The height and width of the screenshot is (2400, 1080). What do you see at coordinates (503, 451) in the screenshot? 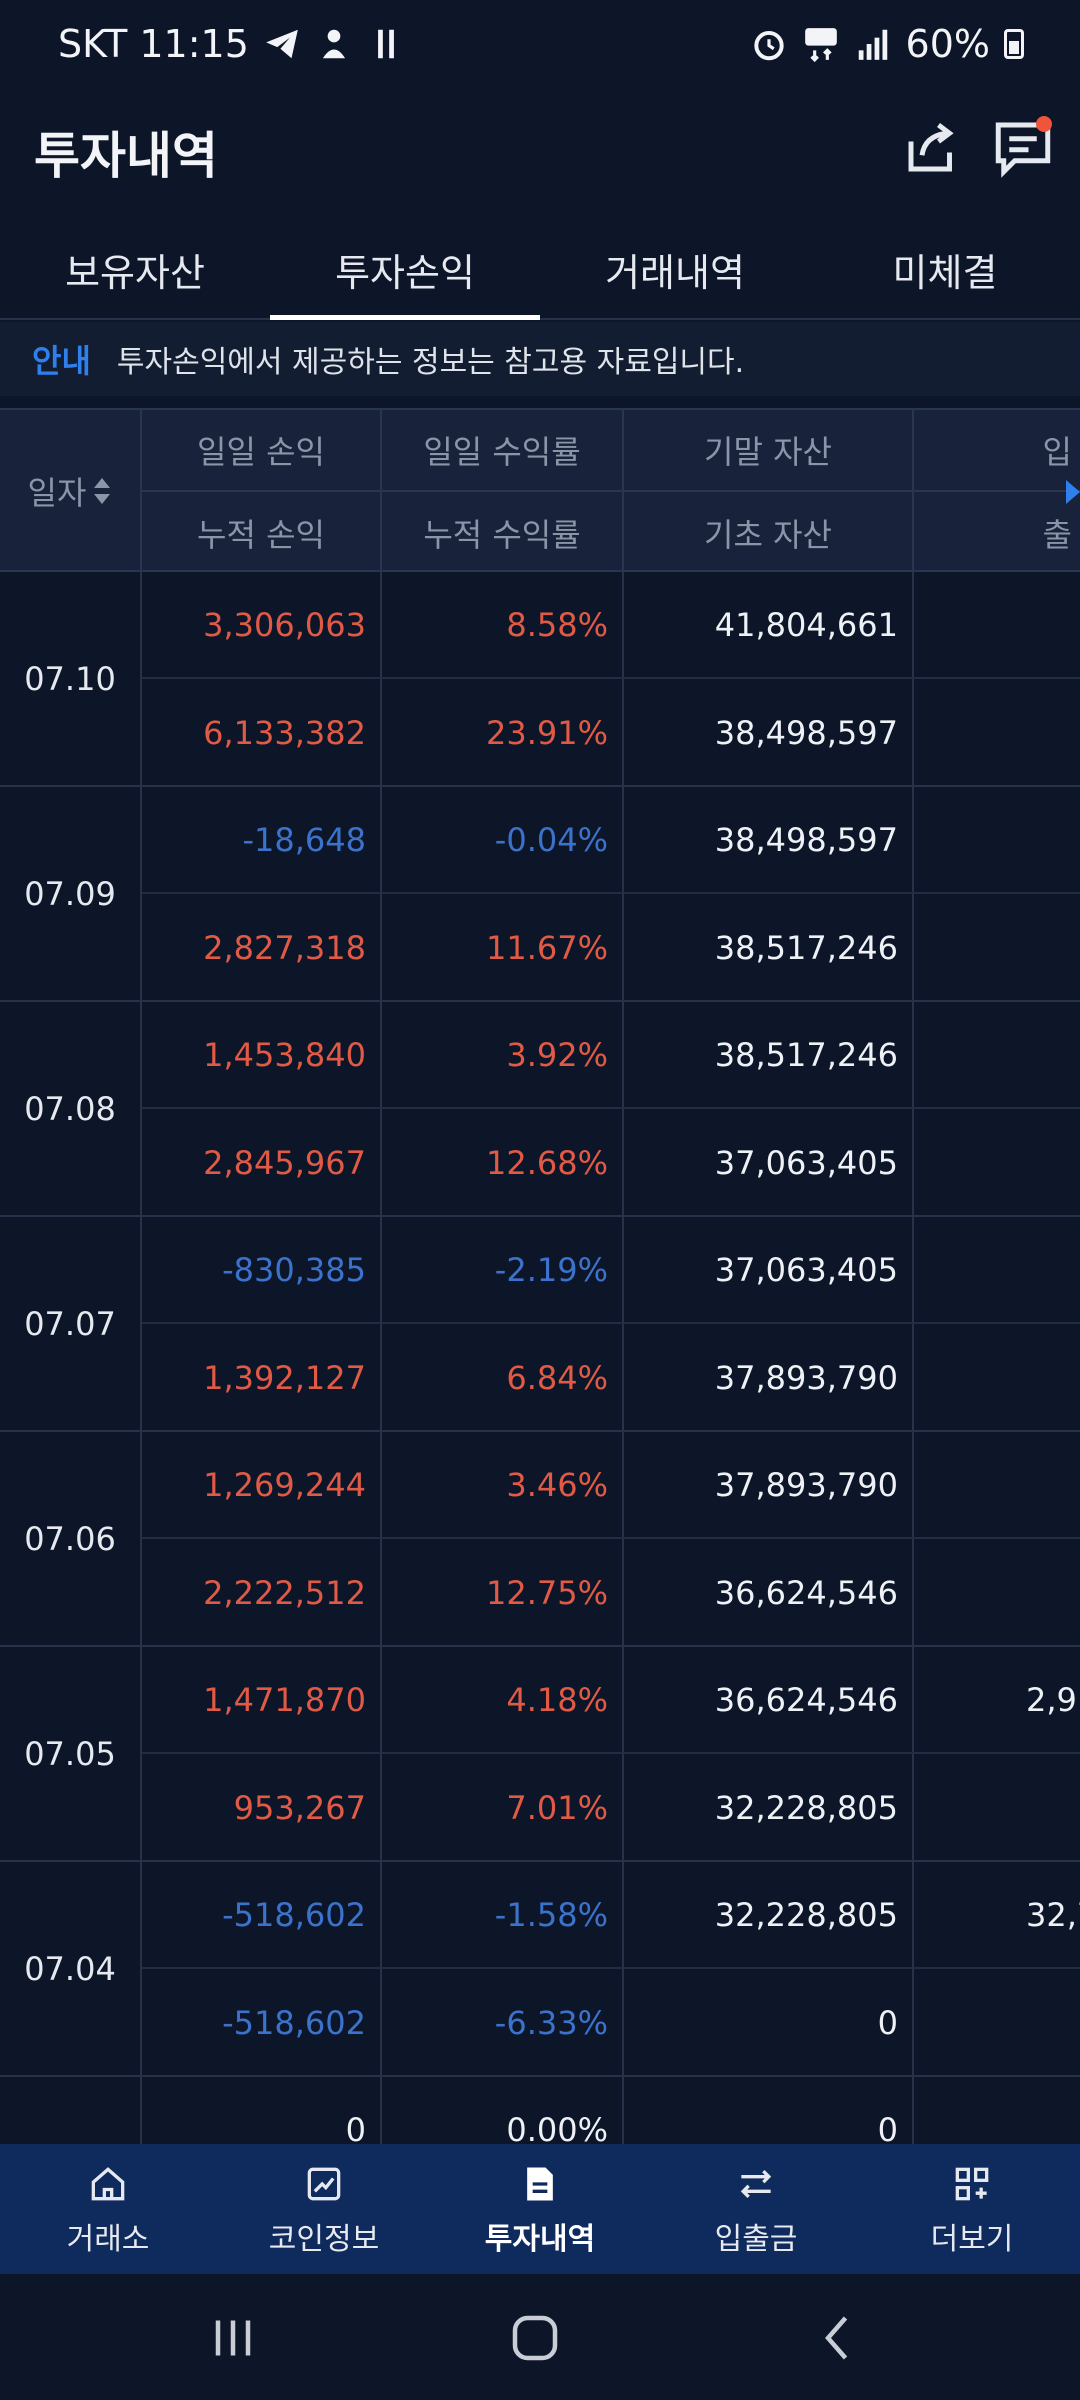
I see `header-daily-rate: 일일 수익률` at bounding box center [503, 451].